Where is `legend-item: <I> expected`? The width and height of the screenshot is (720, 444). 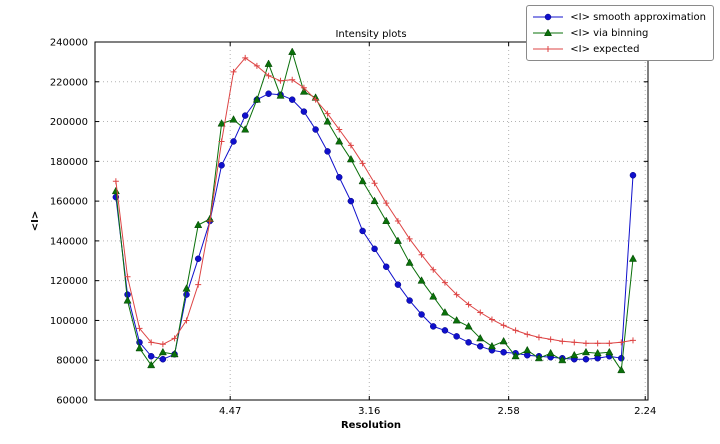
legend-item: <I> expected is located at coordinates (618, 49).